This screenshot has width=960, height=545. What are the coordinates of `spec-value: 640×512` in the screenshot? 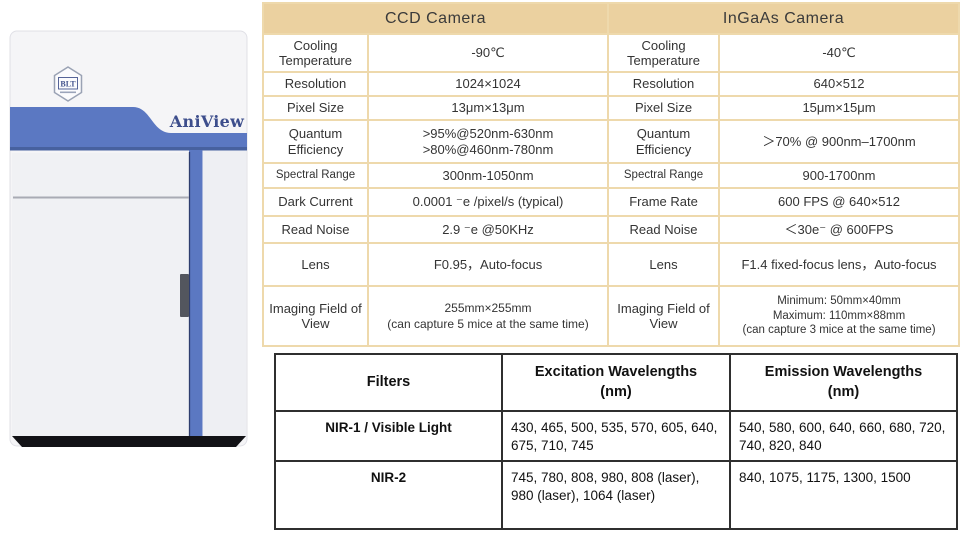 It's located at (839, 84).